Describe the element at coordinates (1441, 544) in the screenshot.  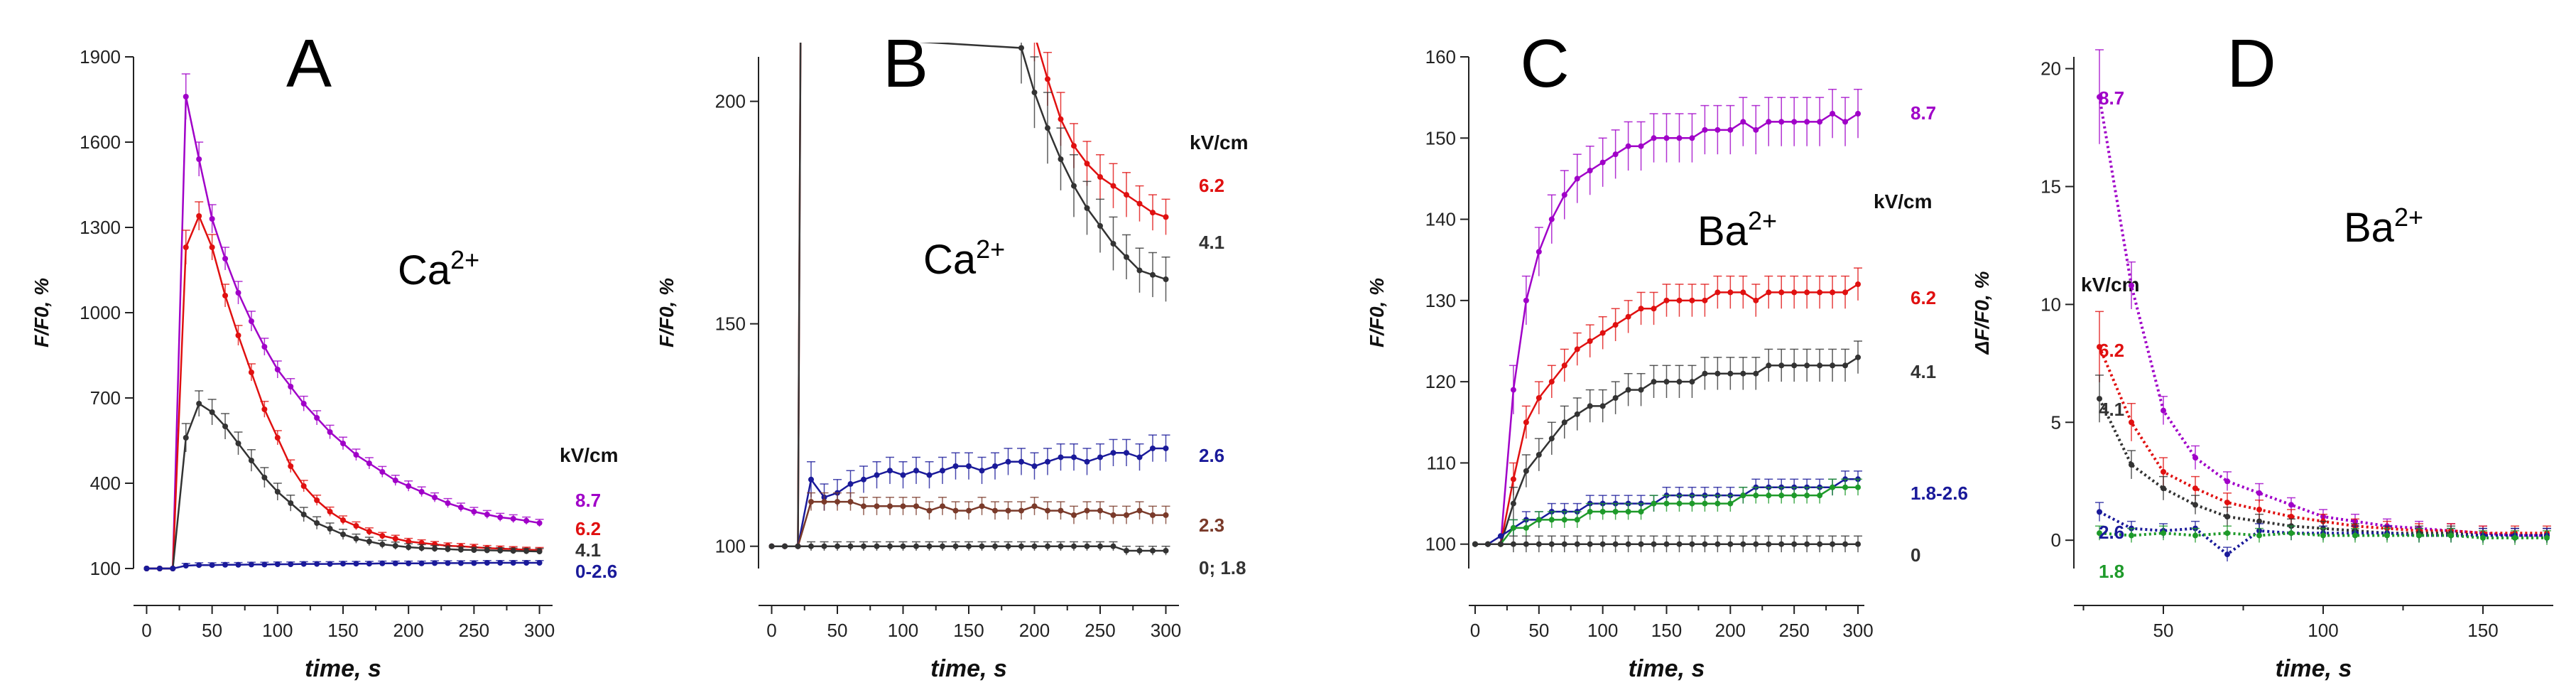
I see `y-tick-label-C: 100` at that location.